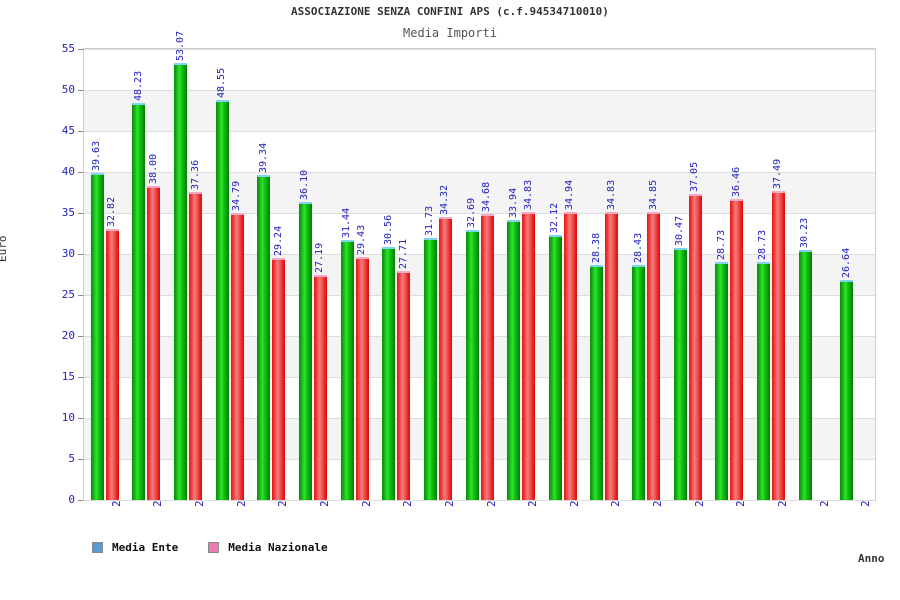 The width and height of the screenshot is (900, 600). I want to click on bar-value-label-ente: 39.63, so click(97, 156).